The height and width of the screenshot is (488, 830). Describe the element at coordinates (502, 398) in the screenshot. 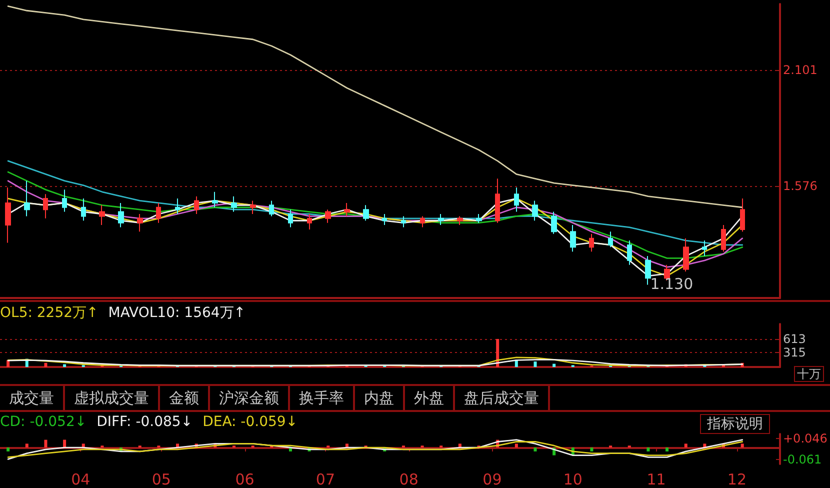

I see `text: 盘后成交量` at that location.